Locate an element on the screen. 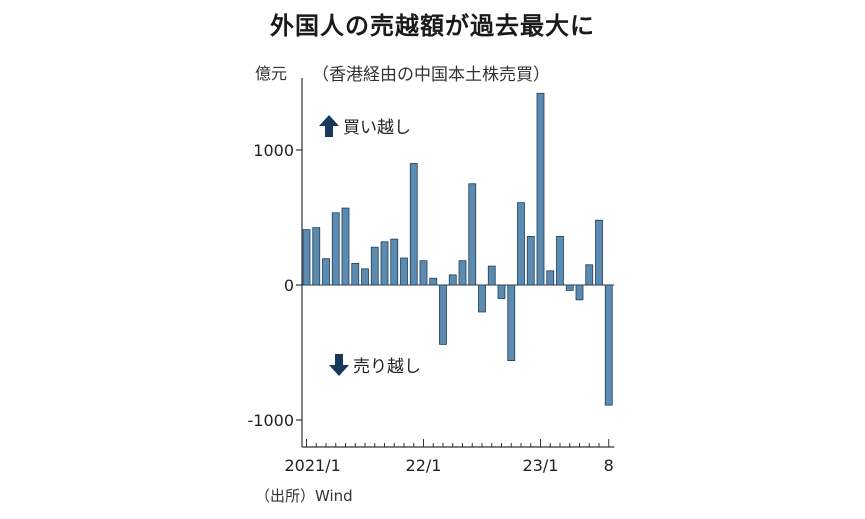  chart-subtitle: （香港経由の中国本土株売買） is located at coordinates (431, 75).